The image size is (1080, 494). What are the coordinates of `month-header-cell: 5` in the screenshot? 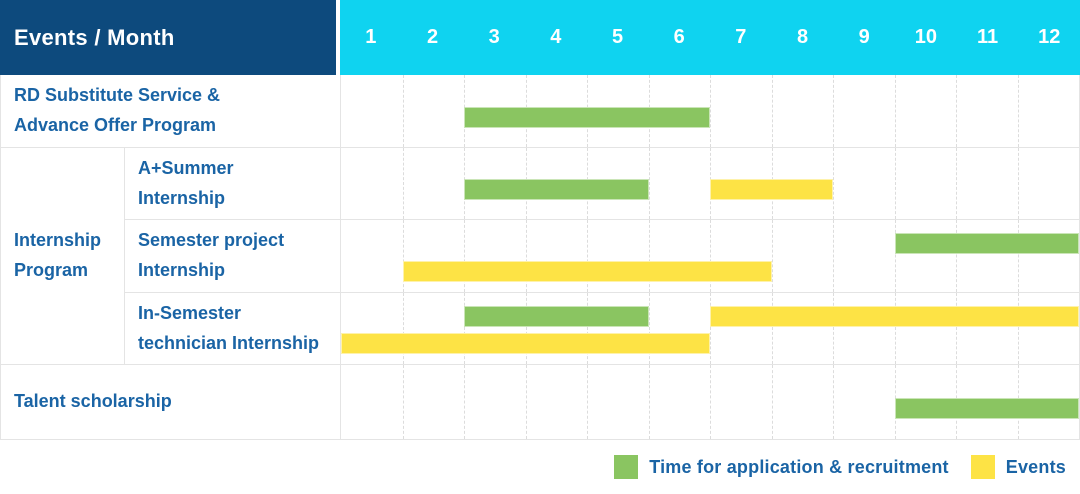 It's located at (617, 37).